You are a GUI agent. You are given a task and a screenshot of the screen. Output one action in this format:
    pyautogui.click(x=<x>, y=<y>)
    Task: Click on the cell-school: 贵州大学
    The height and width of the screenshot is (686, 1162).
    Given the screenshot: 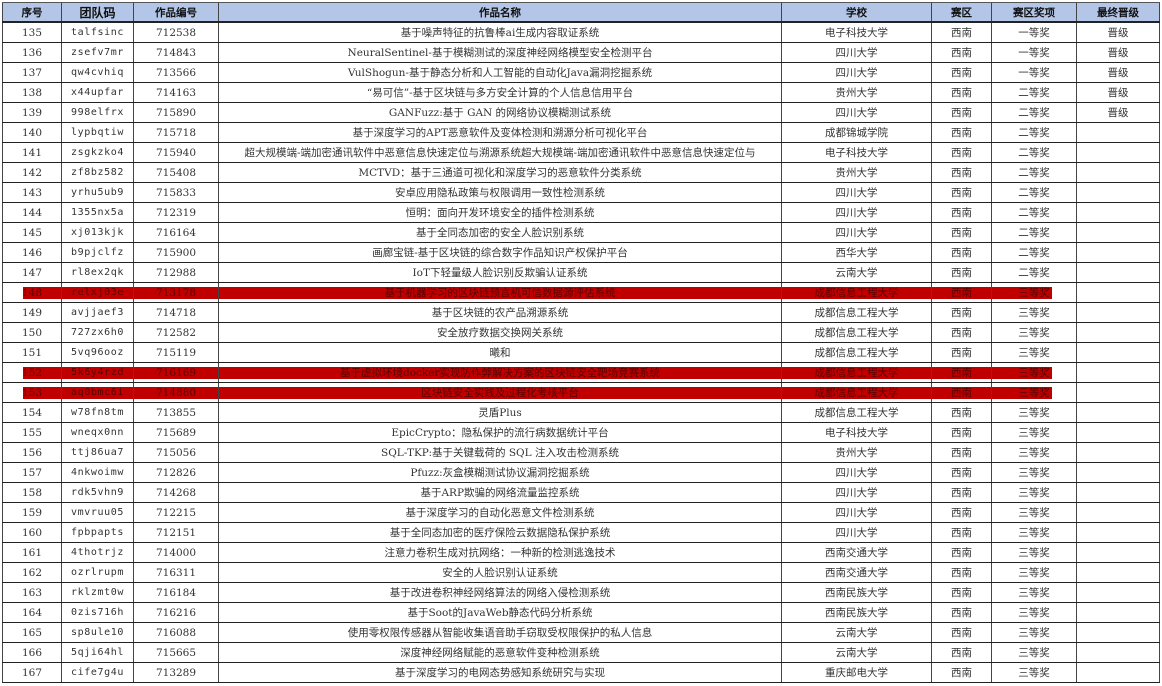 What is the action you would take?
    pyautogui.click(x=856, y=172)
    